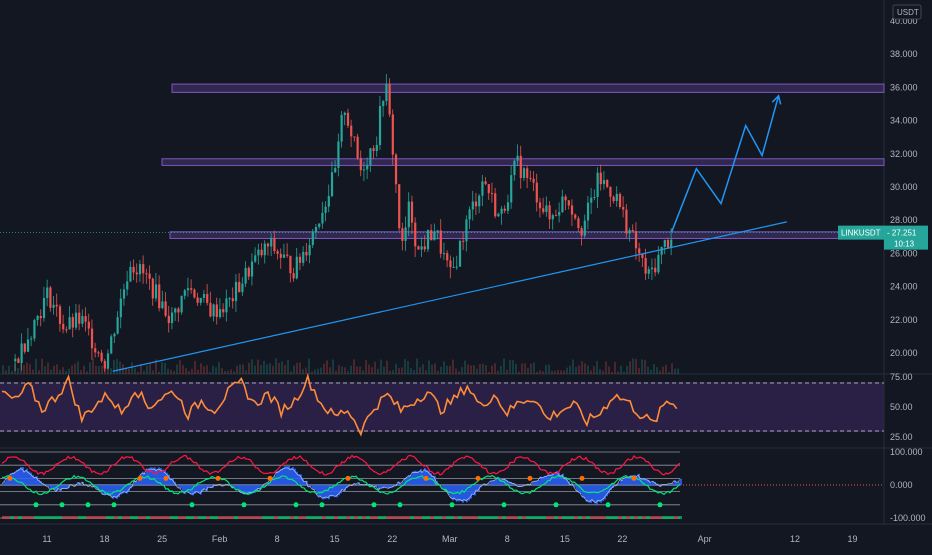 This screenshot has height=555, width=932. Describe the element at coordinates (853, 539) in the screenshot. I see `time-axis-label: 19` at that location.